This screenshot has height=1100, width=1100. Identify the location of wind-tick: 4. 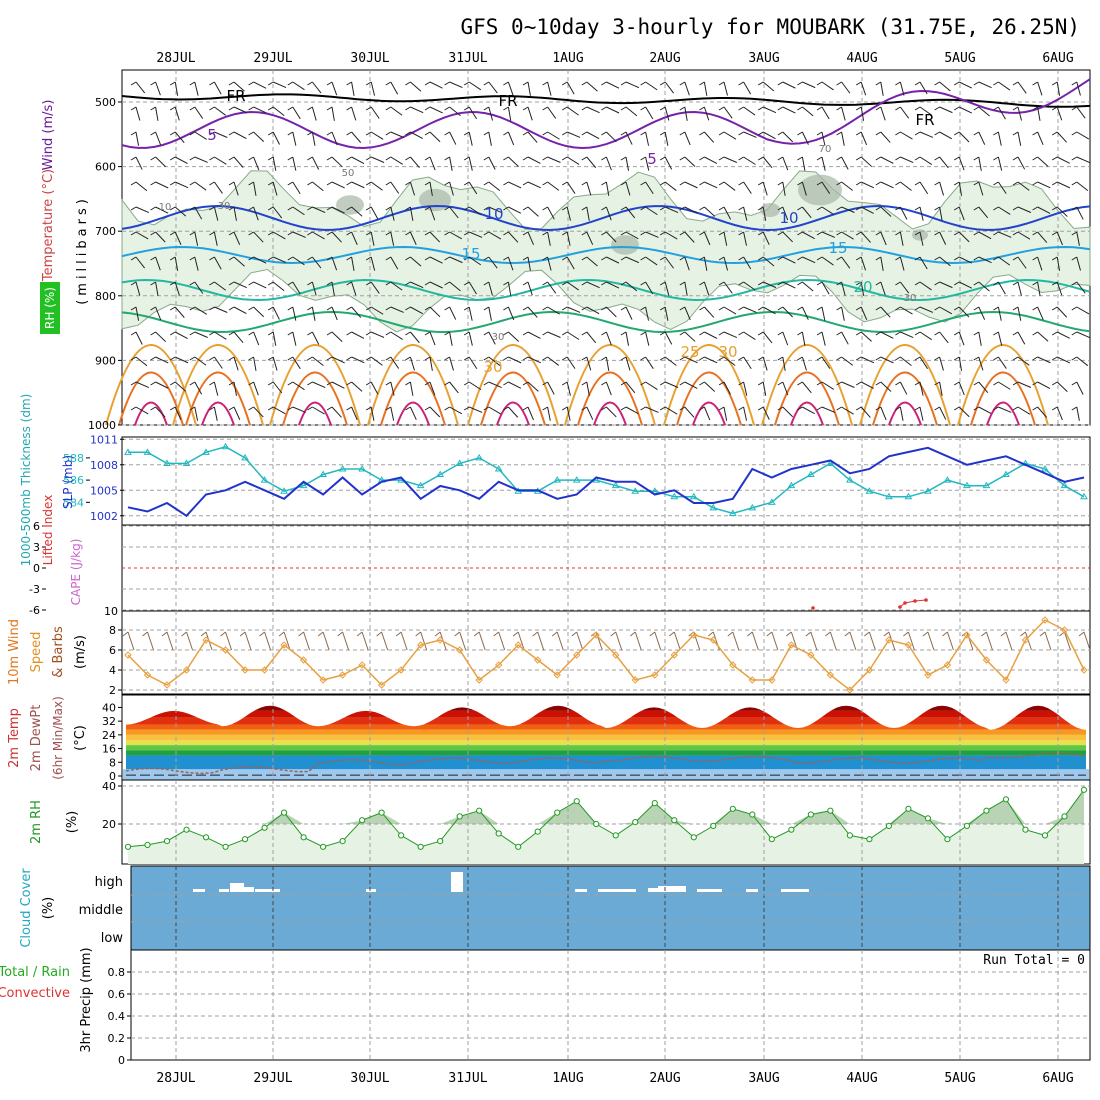
(112, 670).